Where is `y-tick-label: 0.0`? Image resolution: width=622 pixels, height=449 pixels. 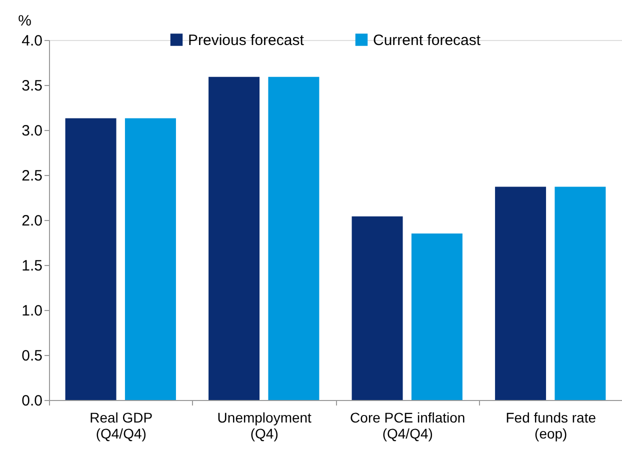 y-tick-label: 0.0 is located at coordinates (32, 401).